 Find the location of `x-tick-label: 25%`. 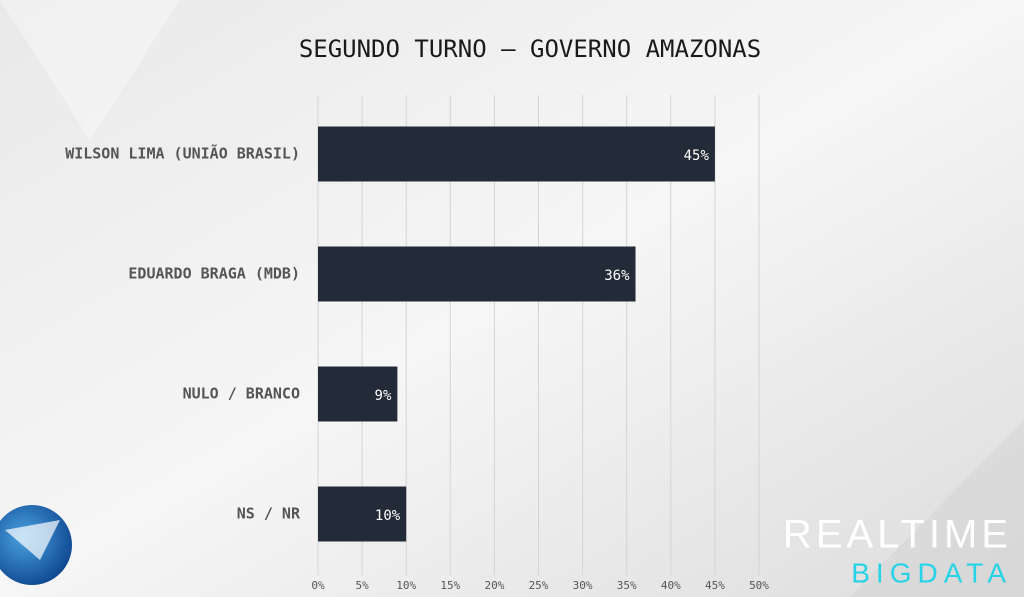

x-tick-label: 25% is located at coordinates (539, 585).